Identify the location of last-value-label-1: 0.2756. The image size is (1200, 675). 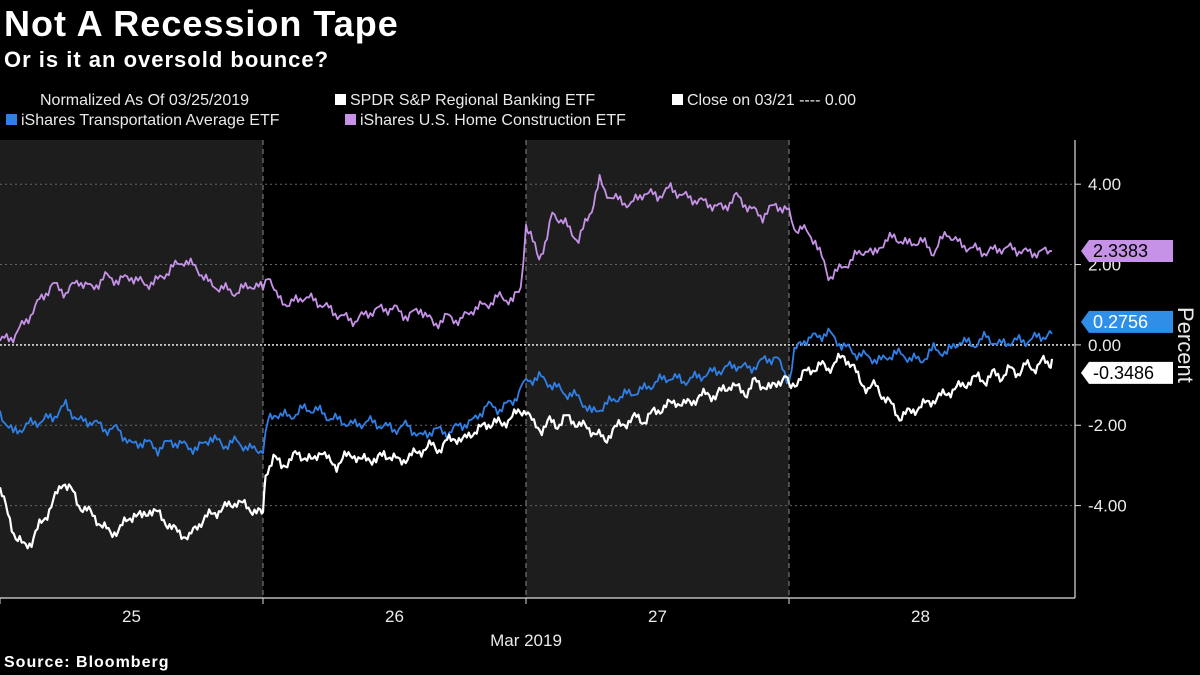
(1120, 322).